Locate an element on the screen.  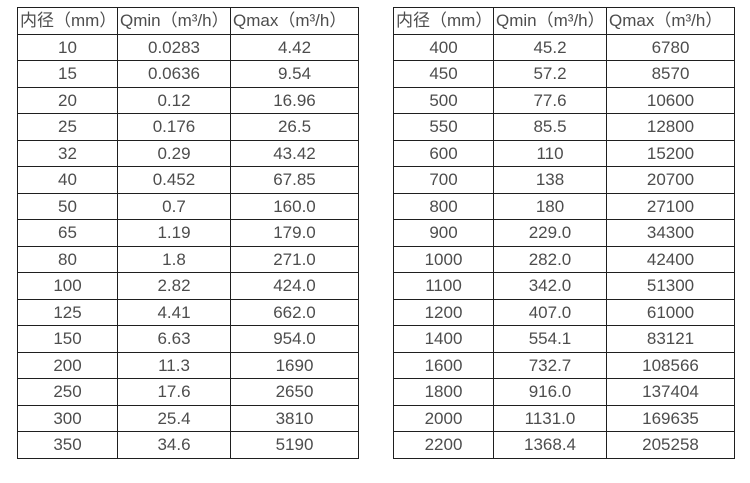
table-row: 150 6.63 954.0 is located at coordinates (188, 339).